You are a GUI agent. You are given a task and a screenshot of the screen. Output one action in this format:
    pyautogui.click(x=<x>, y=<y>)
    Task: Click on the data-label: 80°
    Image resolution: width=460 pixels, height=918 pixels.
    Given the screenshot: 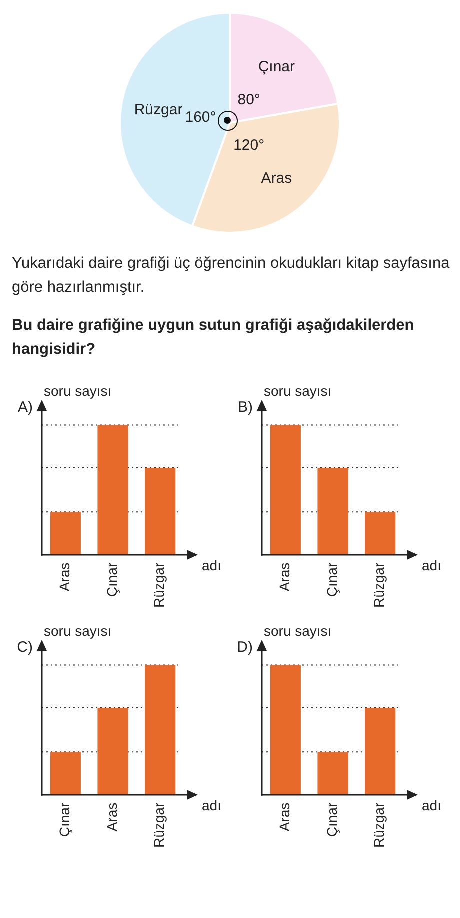 What is the action you would take?
    pyautogui.click(x=249, y=99)
    